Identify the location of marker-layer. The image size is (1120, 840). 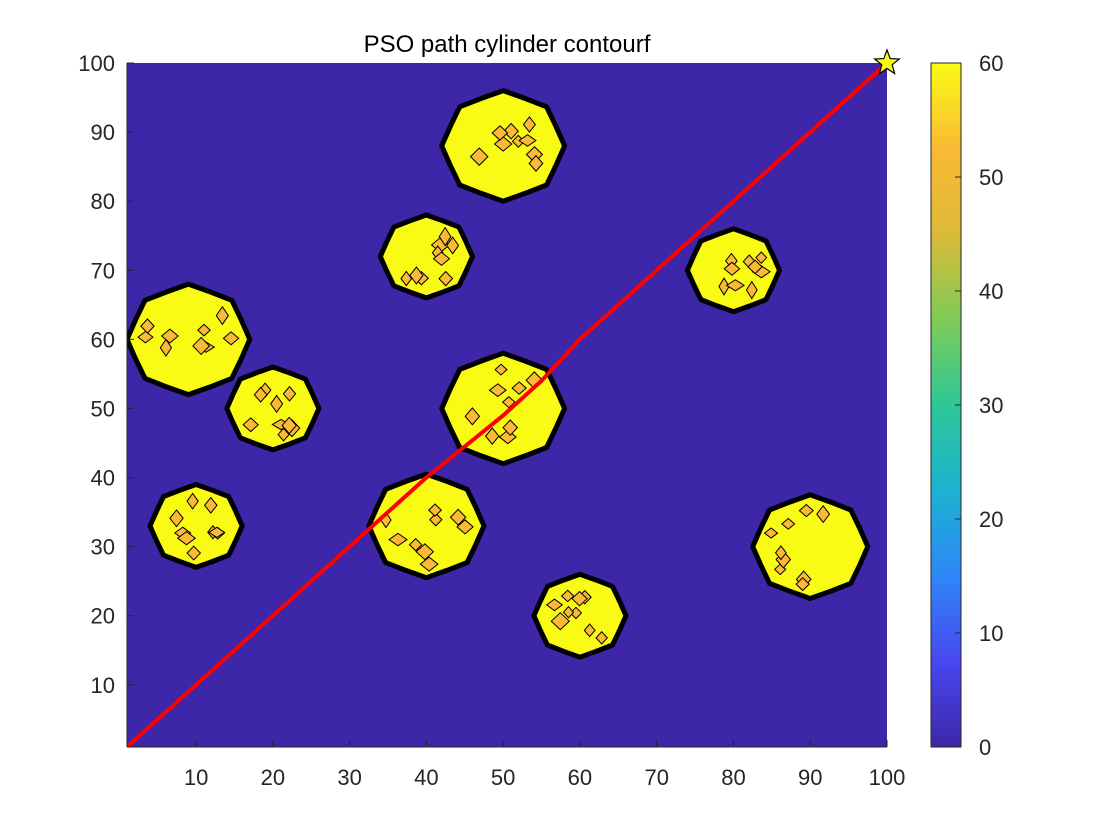
(887, 61).